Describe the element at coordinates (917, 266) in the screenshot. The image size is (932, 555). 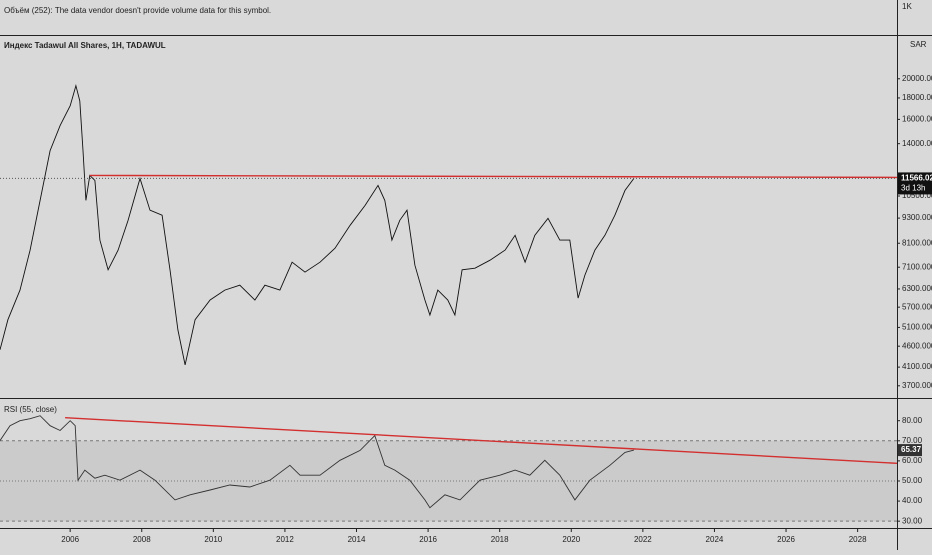
I see `y-tick-label: 7100.000` at that location.